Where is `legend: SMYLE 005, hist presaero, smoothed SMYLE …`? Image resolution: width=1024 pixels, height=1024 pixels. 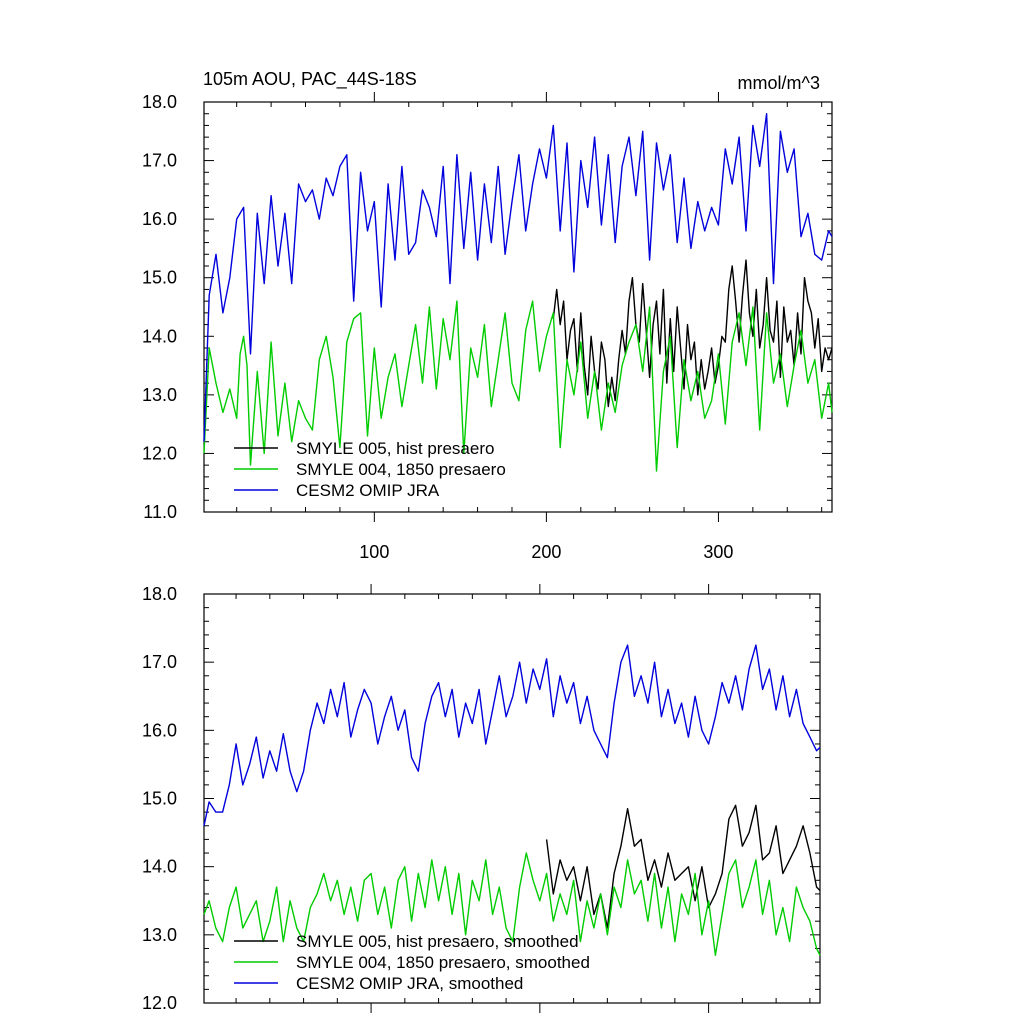 legend: SMYLE 005, hist presaero, smoothed SMYLE … is located at coordinates (412, 962).